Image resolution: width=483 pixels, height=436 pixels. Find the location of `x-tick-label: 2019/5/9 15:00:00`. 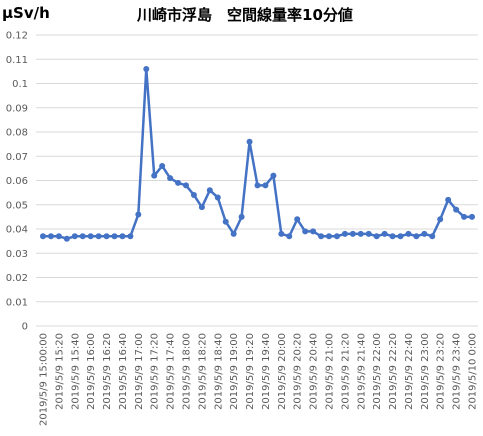

x-tick-label: 2019/5/9 15:00:00 is located at coordinates (44, 379).